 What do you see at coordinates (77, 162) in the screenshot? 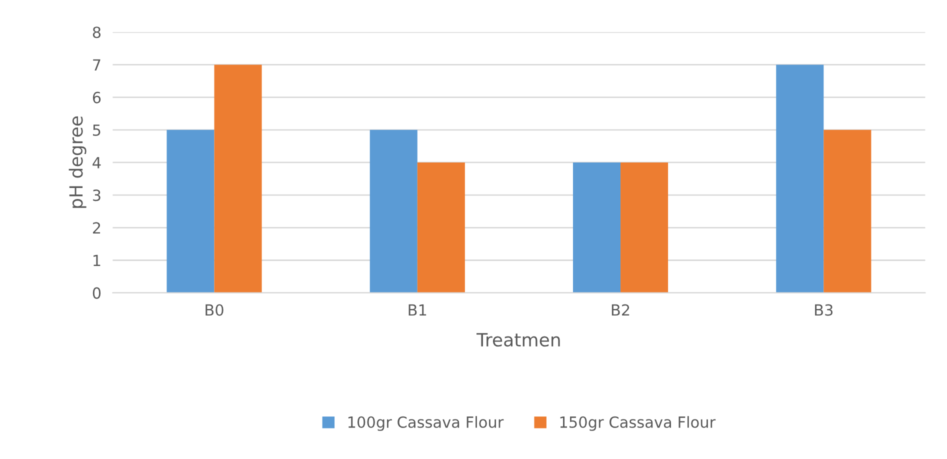
I see `y-axis-title: pH degree` at bounding box center [77, 162].